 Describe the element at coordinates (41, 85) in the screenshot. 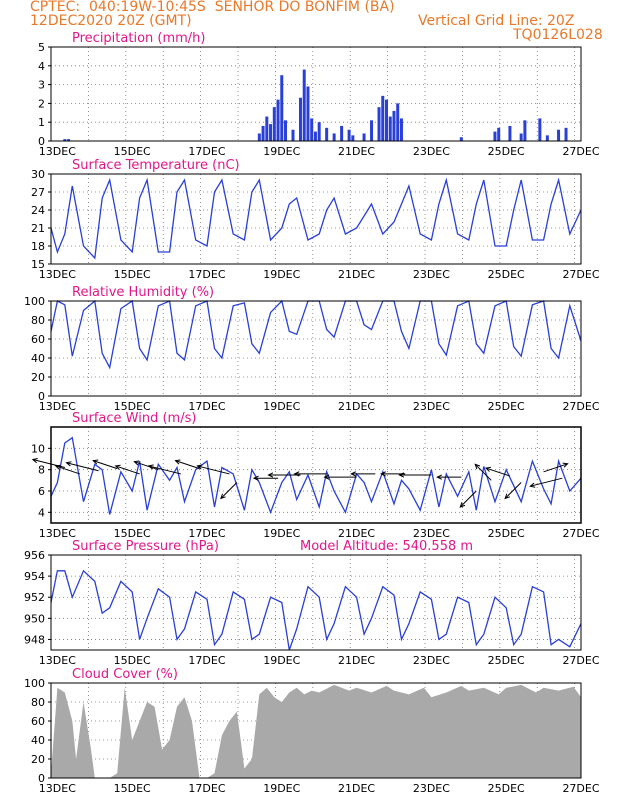

I see `y-tick-label: 3` at that location.